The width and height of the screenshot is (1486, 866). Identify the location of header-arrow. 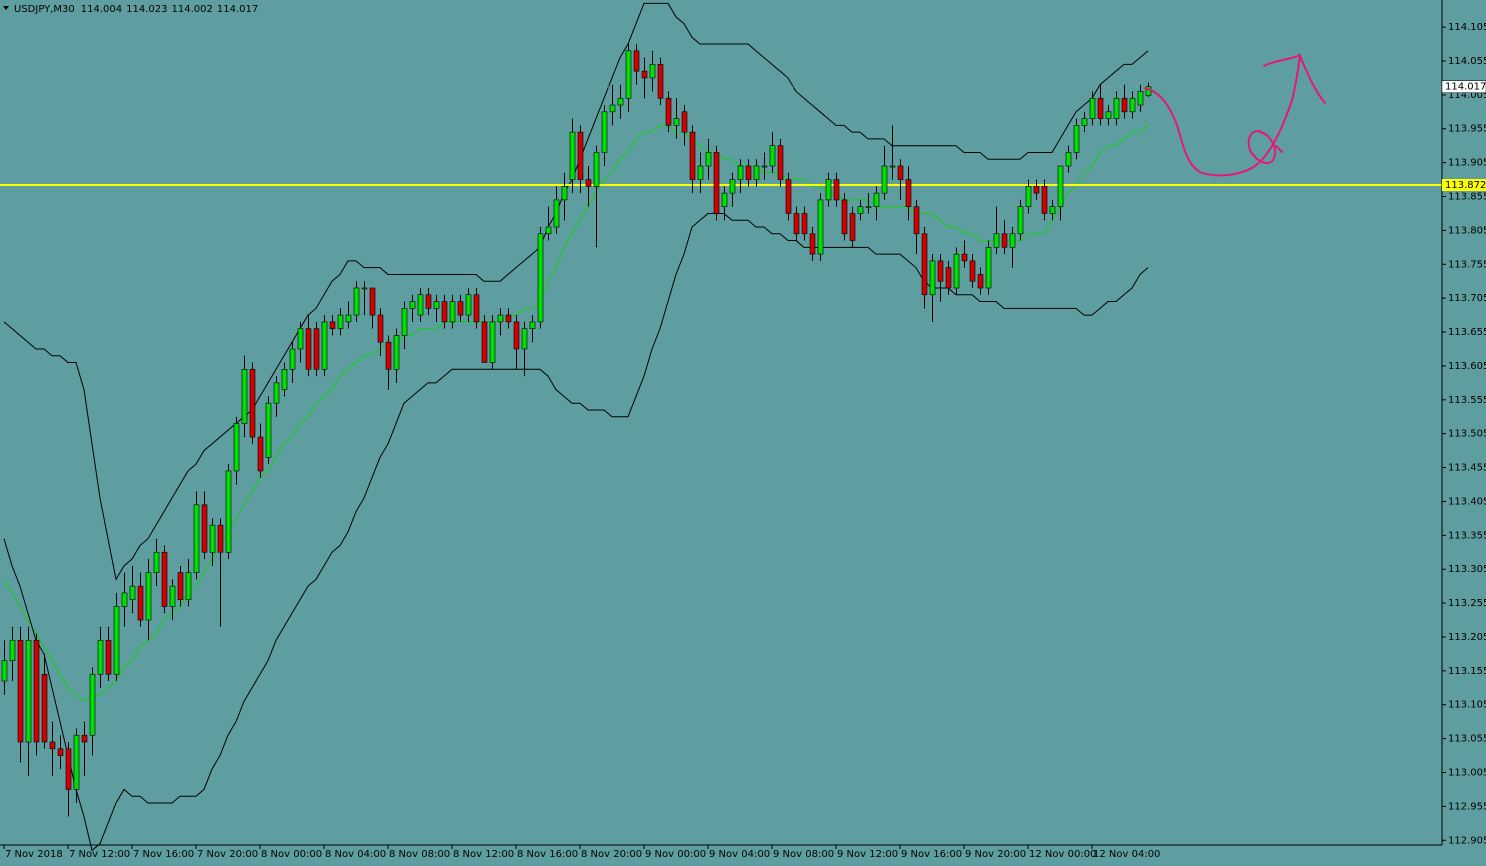
(6, 8).